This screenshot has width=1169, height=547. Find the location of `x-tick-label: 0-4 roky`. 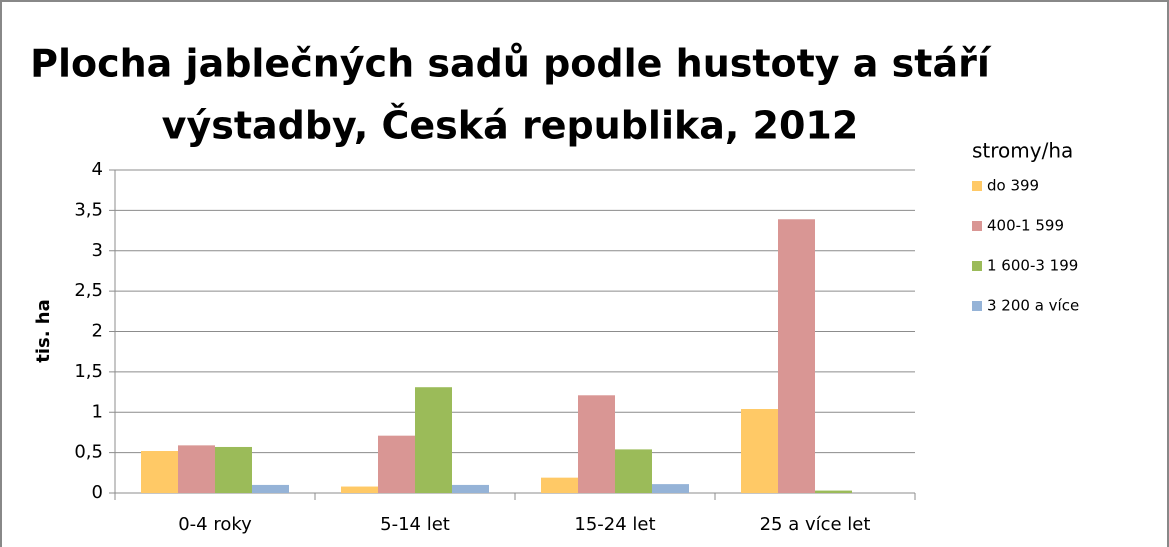

x-tick-label: 0-4 roky is located at coordinates (215, 524).